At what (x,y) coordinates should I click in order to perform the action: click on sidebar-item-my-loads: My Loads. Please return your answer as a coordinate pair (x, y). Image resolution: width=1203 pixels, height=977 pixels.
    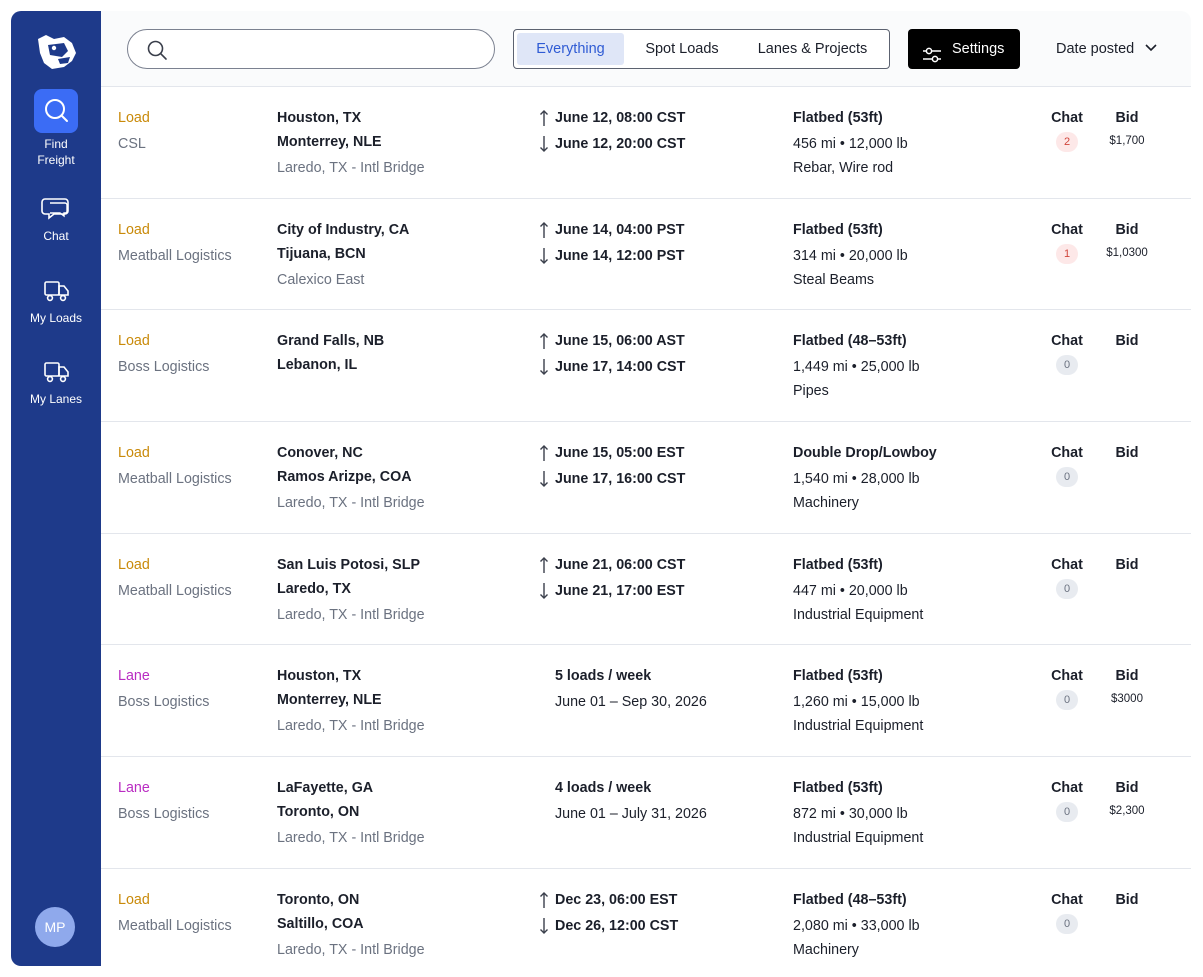
    Looking at the image, I should click on (56, 298).